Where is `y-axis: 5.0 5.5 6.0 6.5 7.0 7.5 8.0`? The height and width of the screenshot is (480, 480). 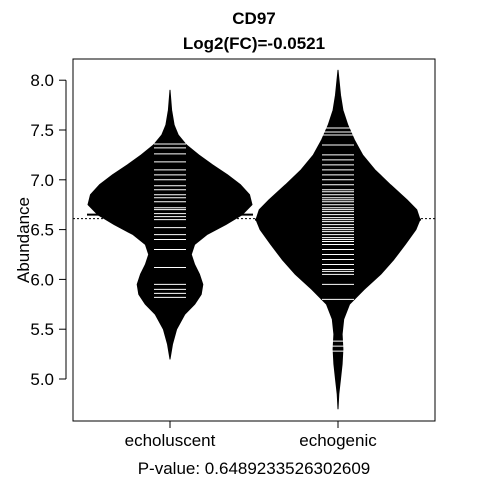
y-axis: 5.0 5.5 6.0 6.5 7.0 7.5 8.0 is located at coordinates (48, 230).